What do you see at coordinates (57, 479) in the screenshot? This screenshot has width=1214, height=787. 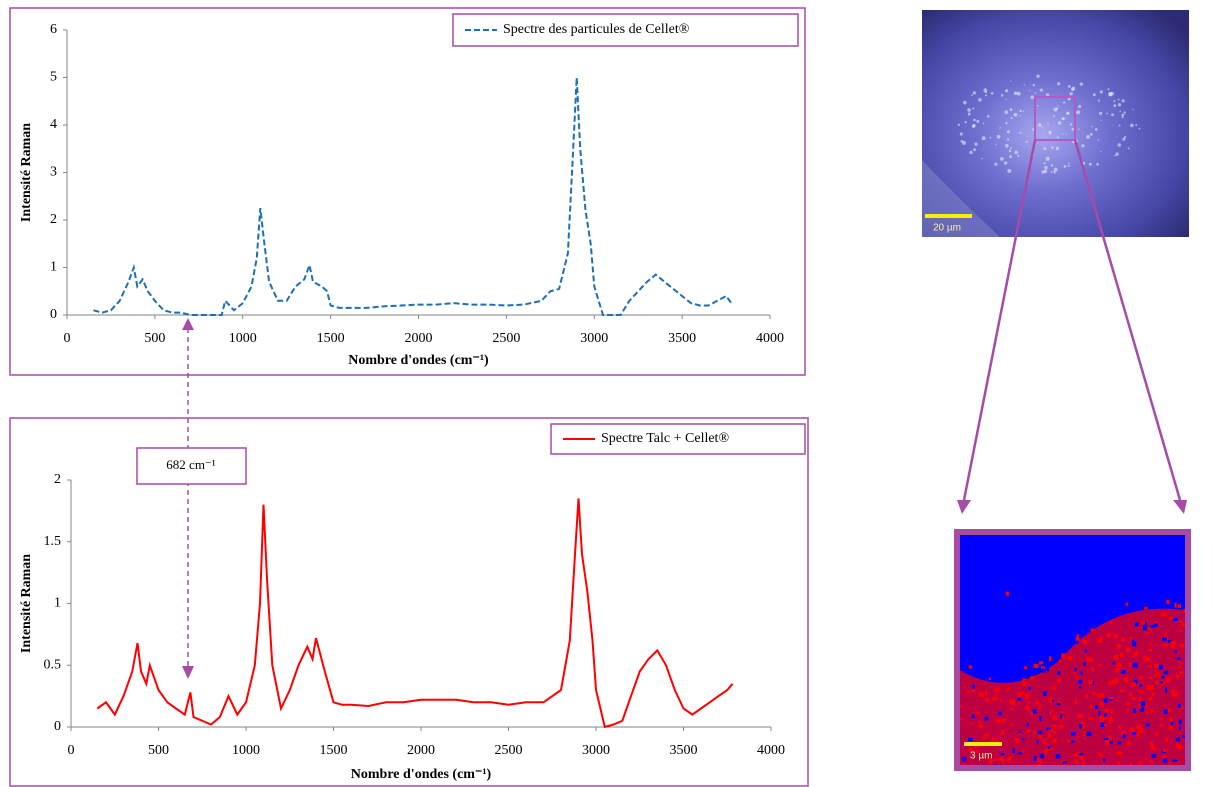 I see `y-tick-label: 2` at bounding box center [57, 479].